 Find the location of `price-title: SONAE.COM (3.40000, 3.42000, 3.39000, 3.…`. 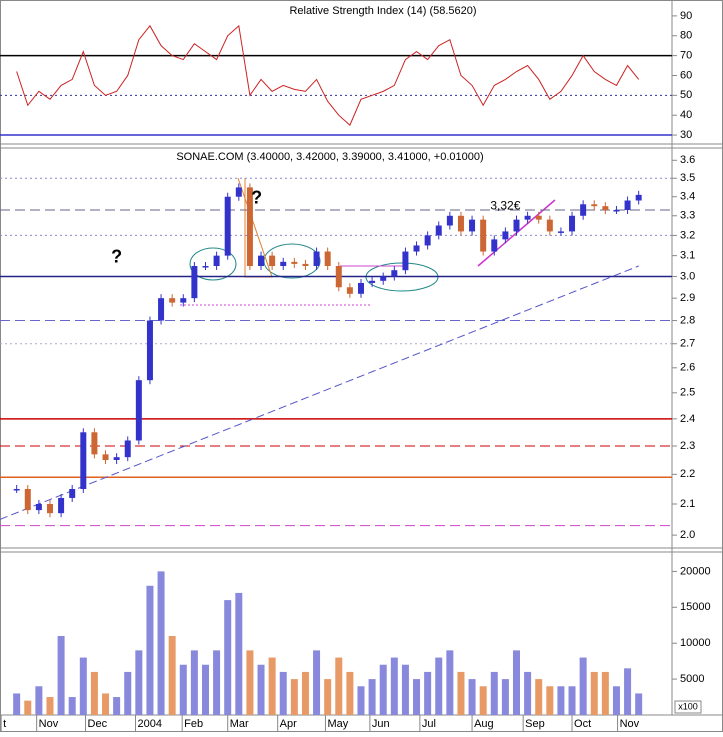

price-title: SONAE.COM (3.40000, 3.42000, 3.39000, 3.… is located at coordinates (329, 157).